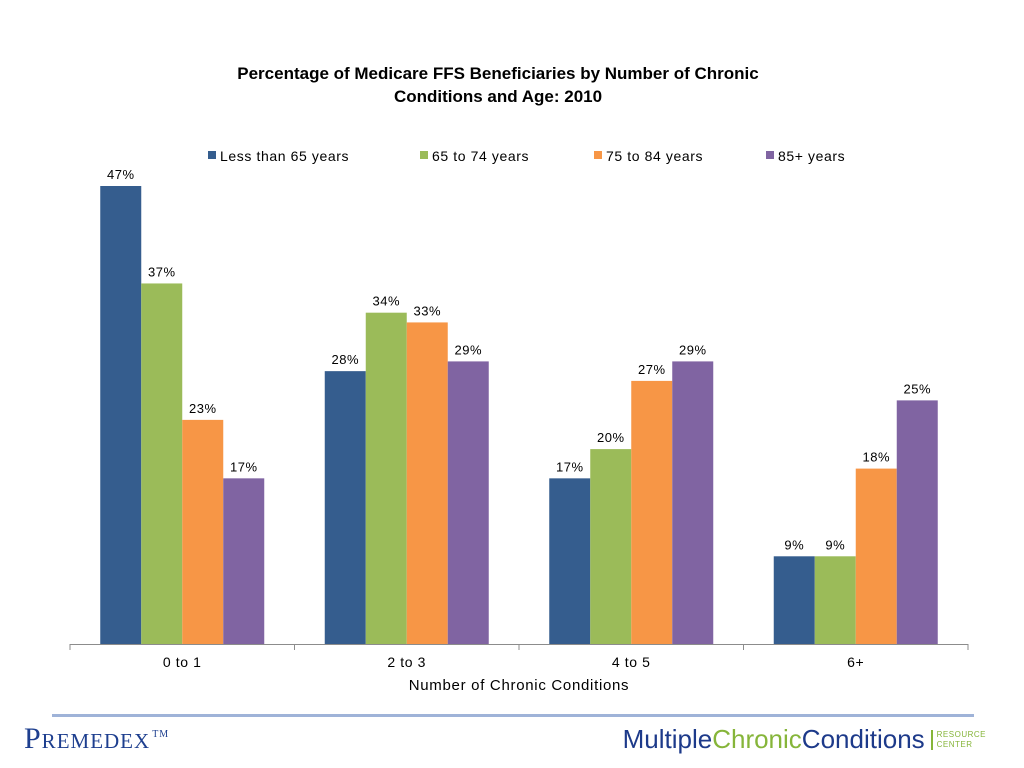  I want to click on x-tick-label: 6+, so click(855, 662).